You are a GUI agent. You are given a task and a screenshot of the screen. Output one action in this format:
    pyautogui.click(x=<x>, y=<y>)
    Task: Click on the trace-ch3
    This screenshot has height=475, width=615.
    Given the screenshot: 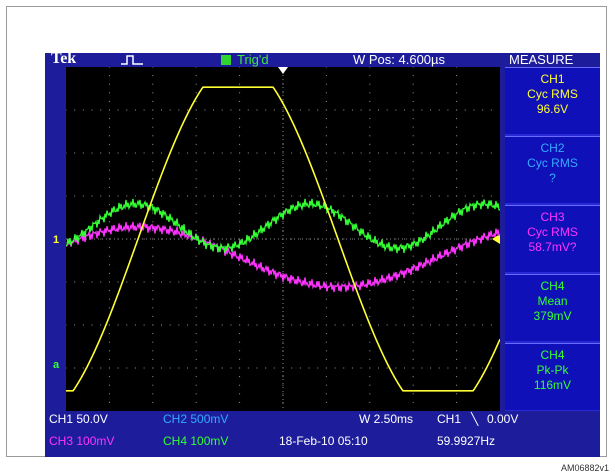 What is the action you would take?
    pyautogui.click(x=283, y=257)
    